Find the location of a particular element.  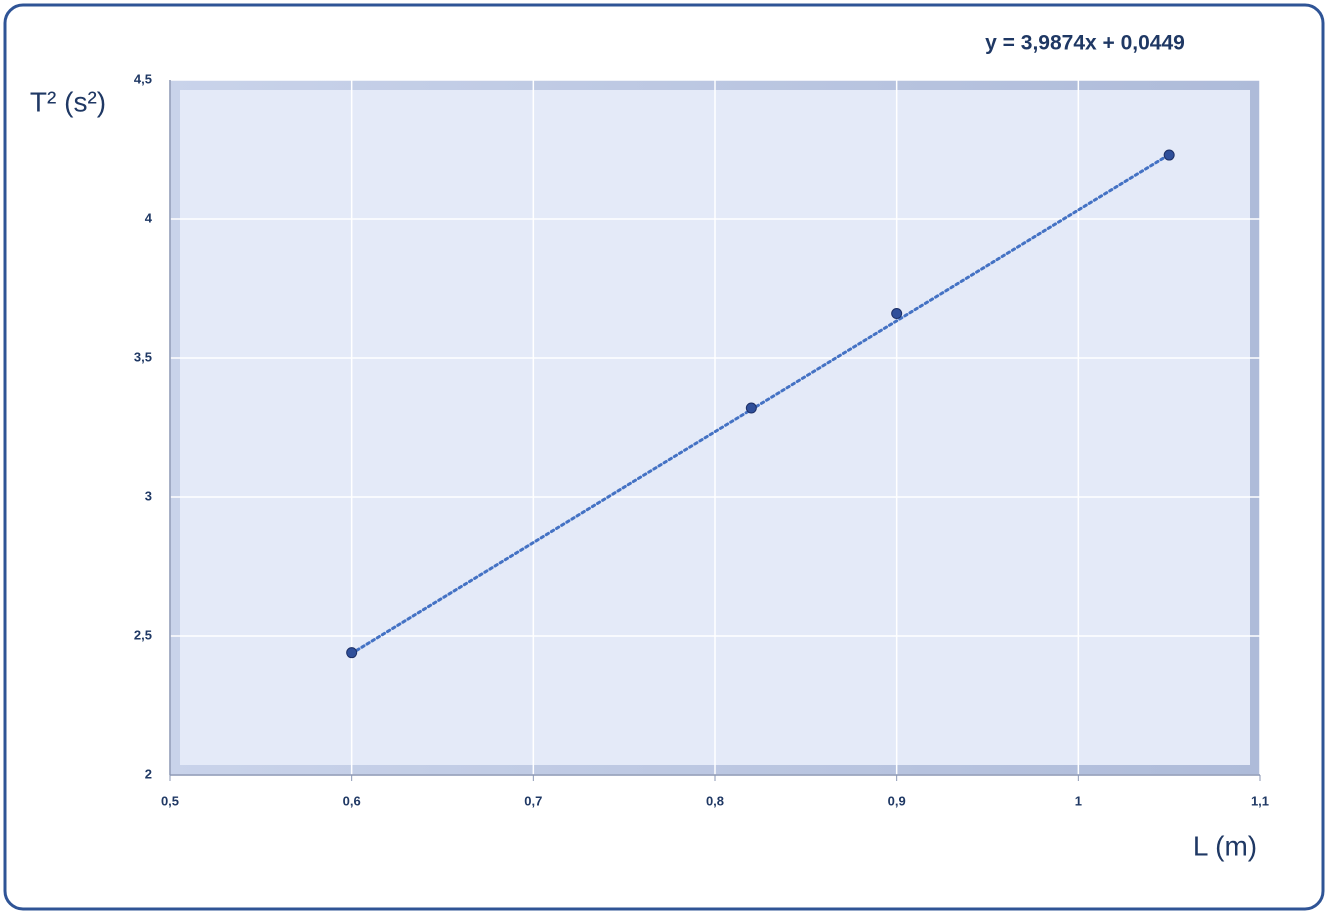

x-tick-label: 0,9 is located at coordinates (897, 800).